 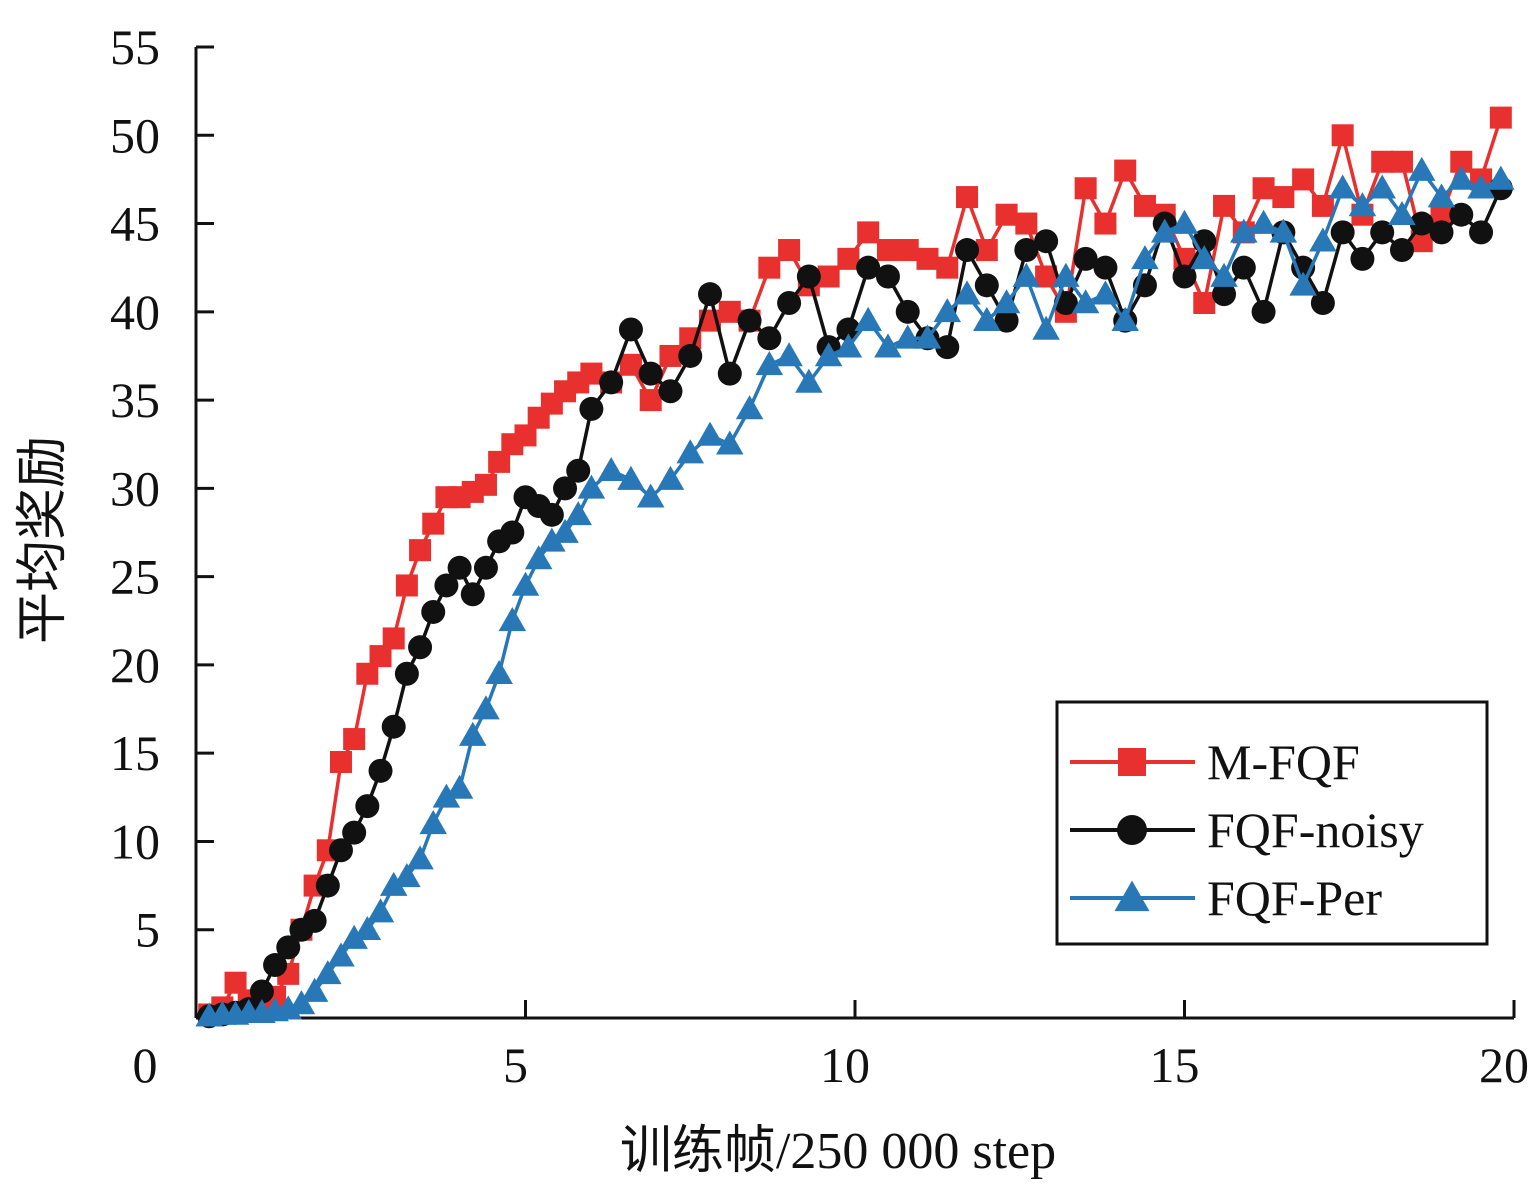 I want to click on legend-label: M-FQF, so click(x=1283, y=762).